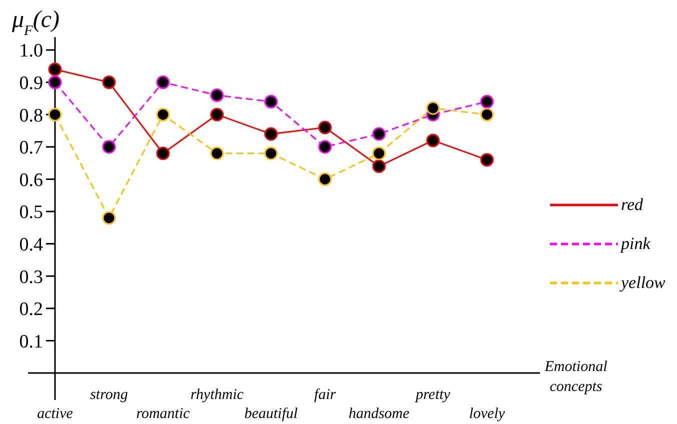 The width and height of the screenshot is (677, 424). Describe the element at coordinates (31, 83) in the screenshot. I see `y-tick-label: 0.9` at that location.